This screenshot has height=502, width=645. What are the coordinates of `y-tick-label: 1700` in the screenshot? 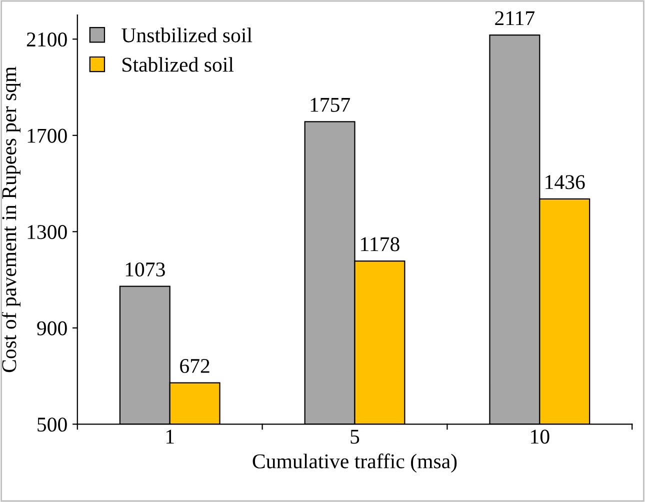 It's located at (47, 135).